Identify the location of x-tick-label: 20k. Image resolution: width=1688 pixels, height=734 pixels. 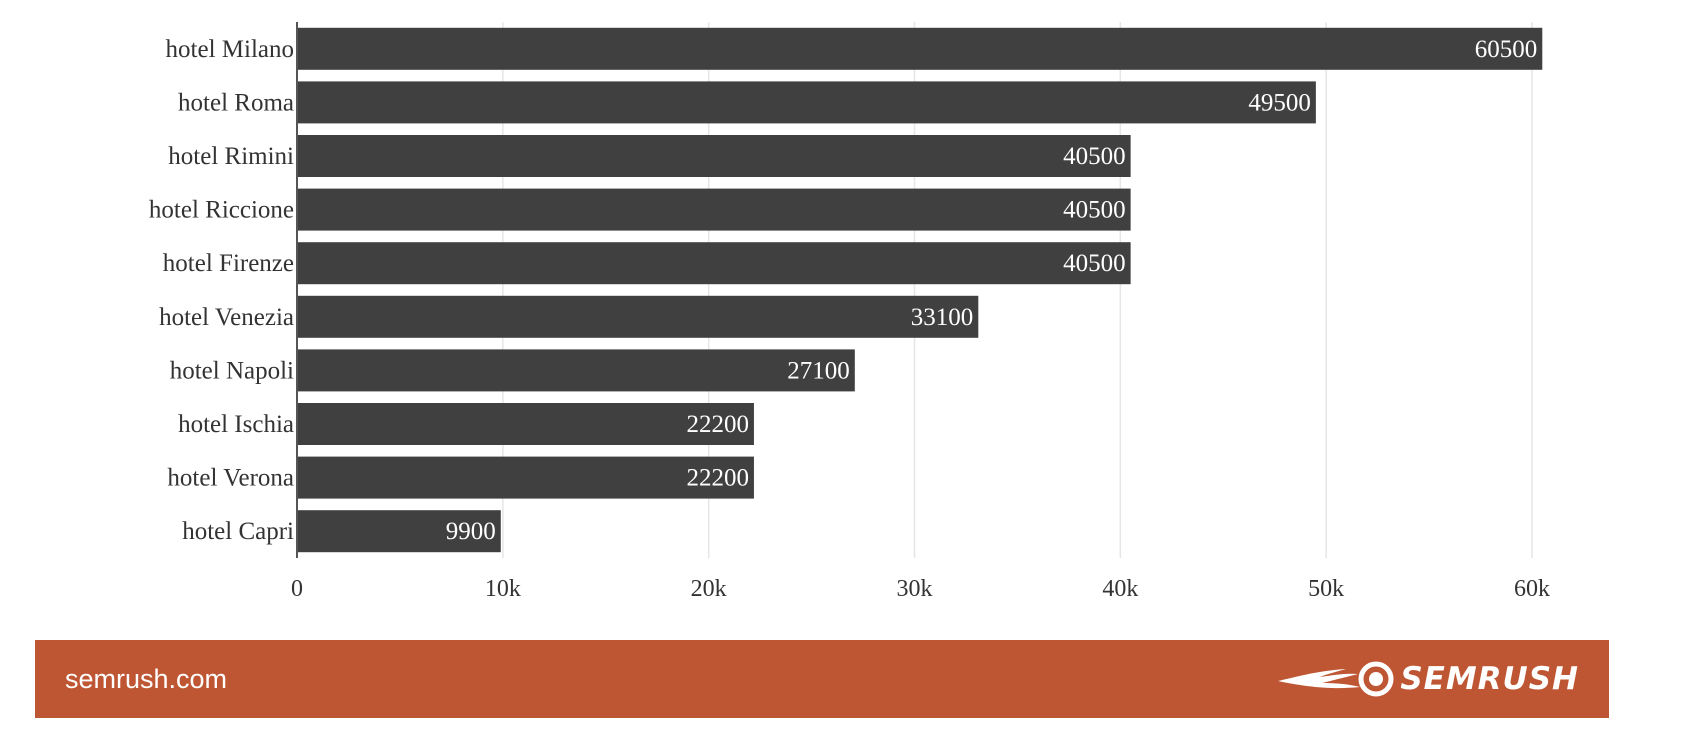
(709, 589).